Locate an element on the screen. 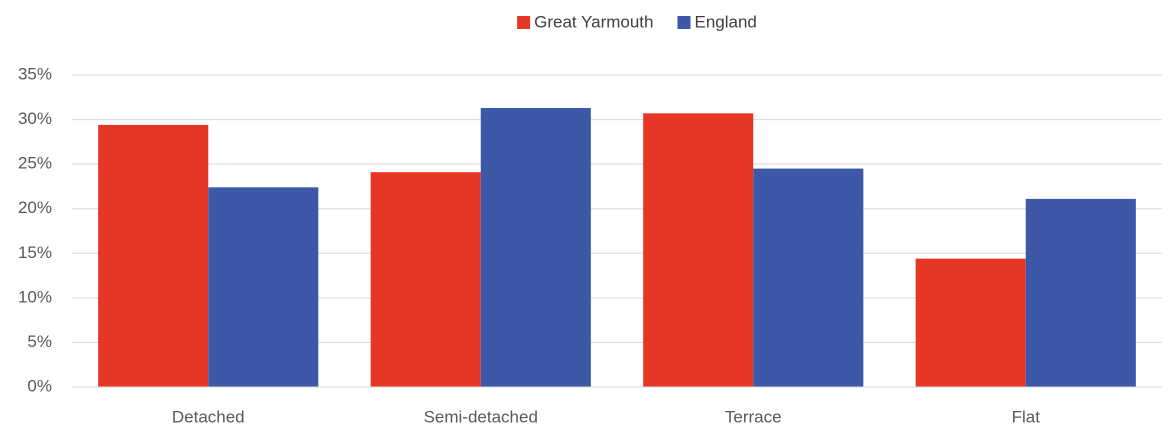 This screenshot has width=1172, height=432. x-tick-label: Flat is located at coordinates (1026, 416).